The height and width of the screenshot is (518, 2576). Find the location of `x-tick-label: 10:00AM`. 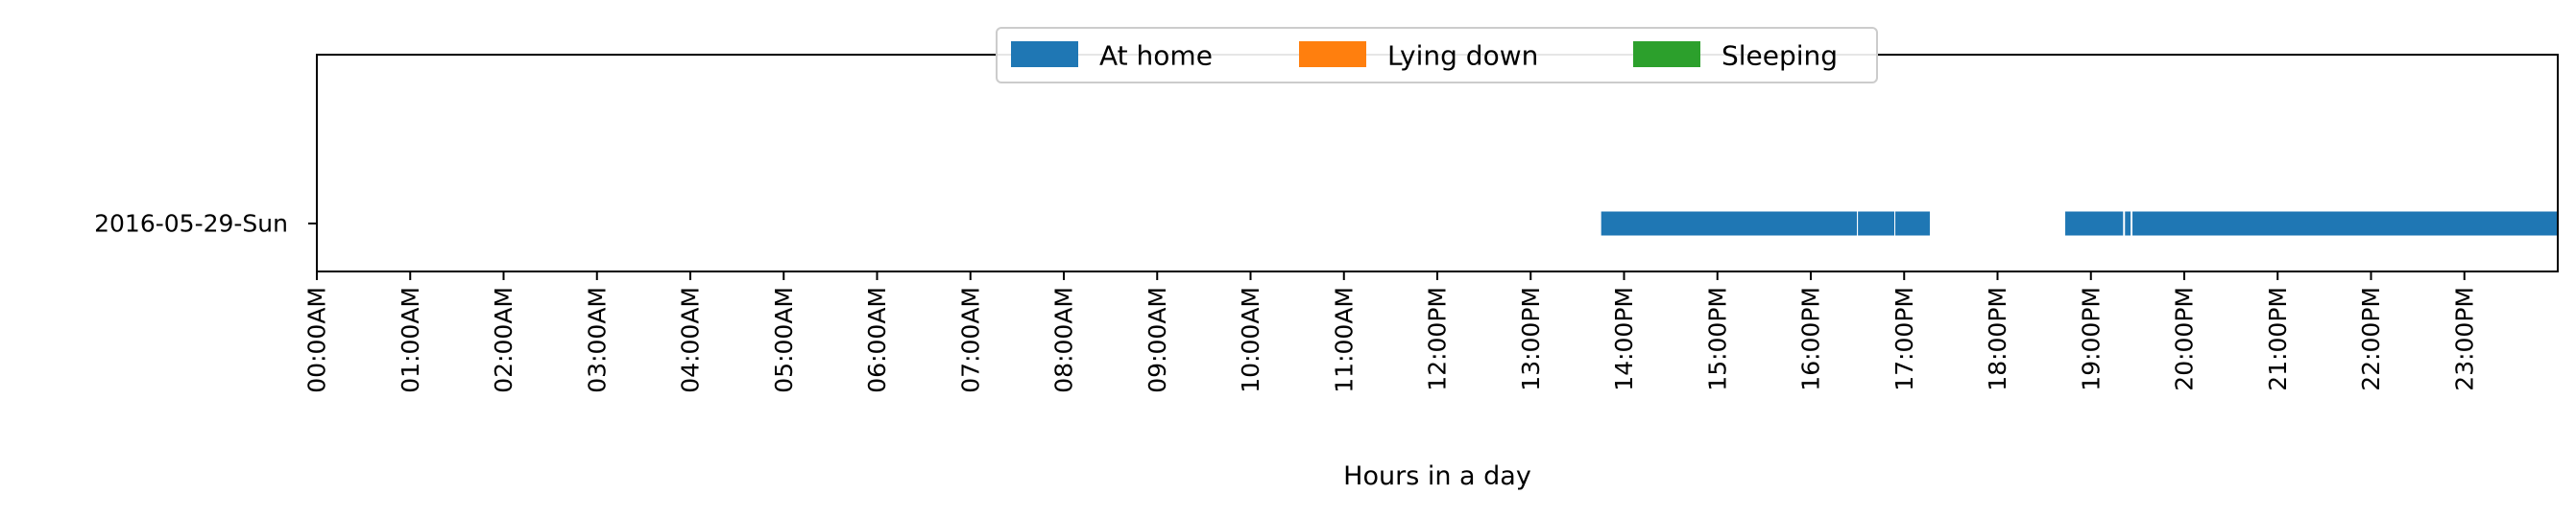

x-tick-label: 10:00AM is located at coordinates (1250, 340).